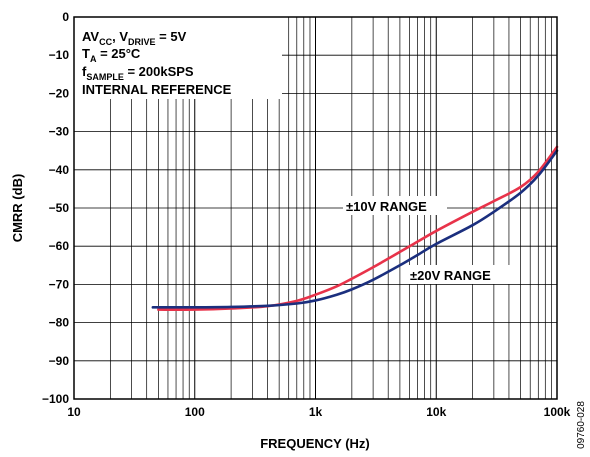 The height and width of the screenshot is (457, 590). Describe the element at coordinates (59, 361) in the screenshot. I see `y-tick-label: −90` at that location.